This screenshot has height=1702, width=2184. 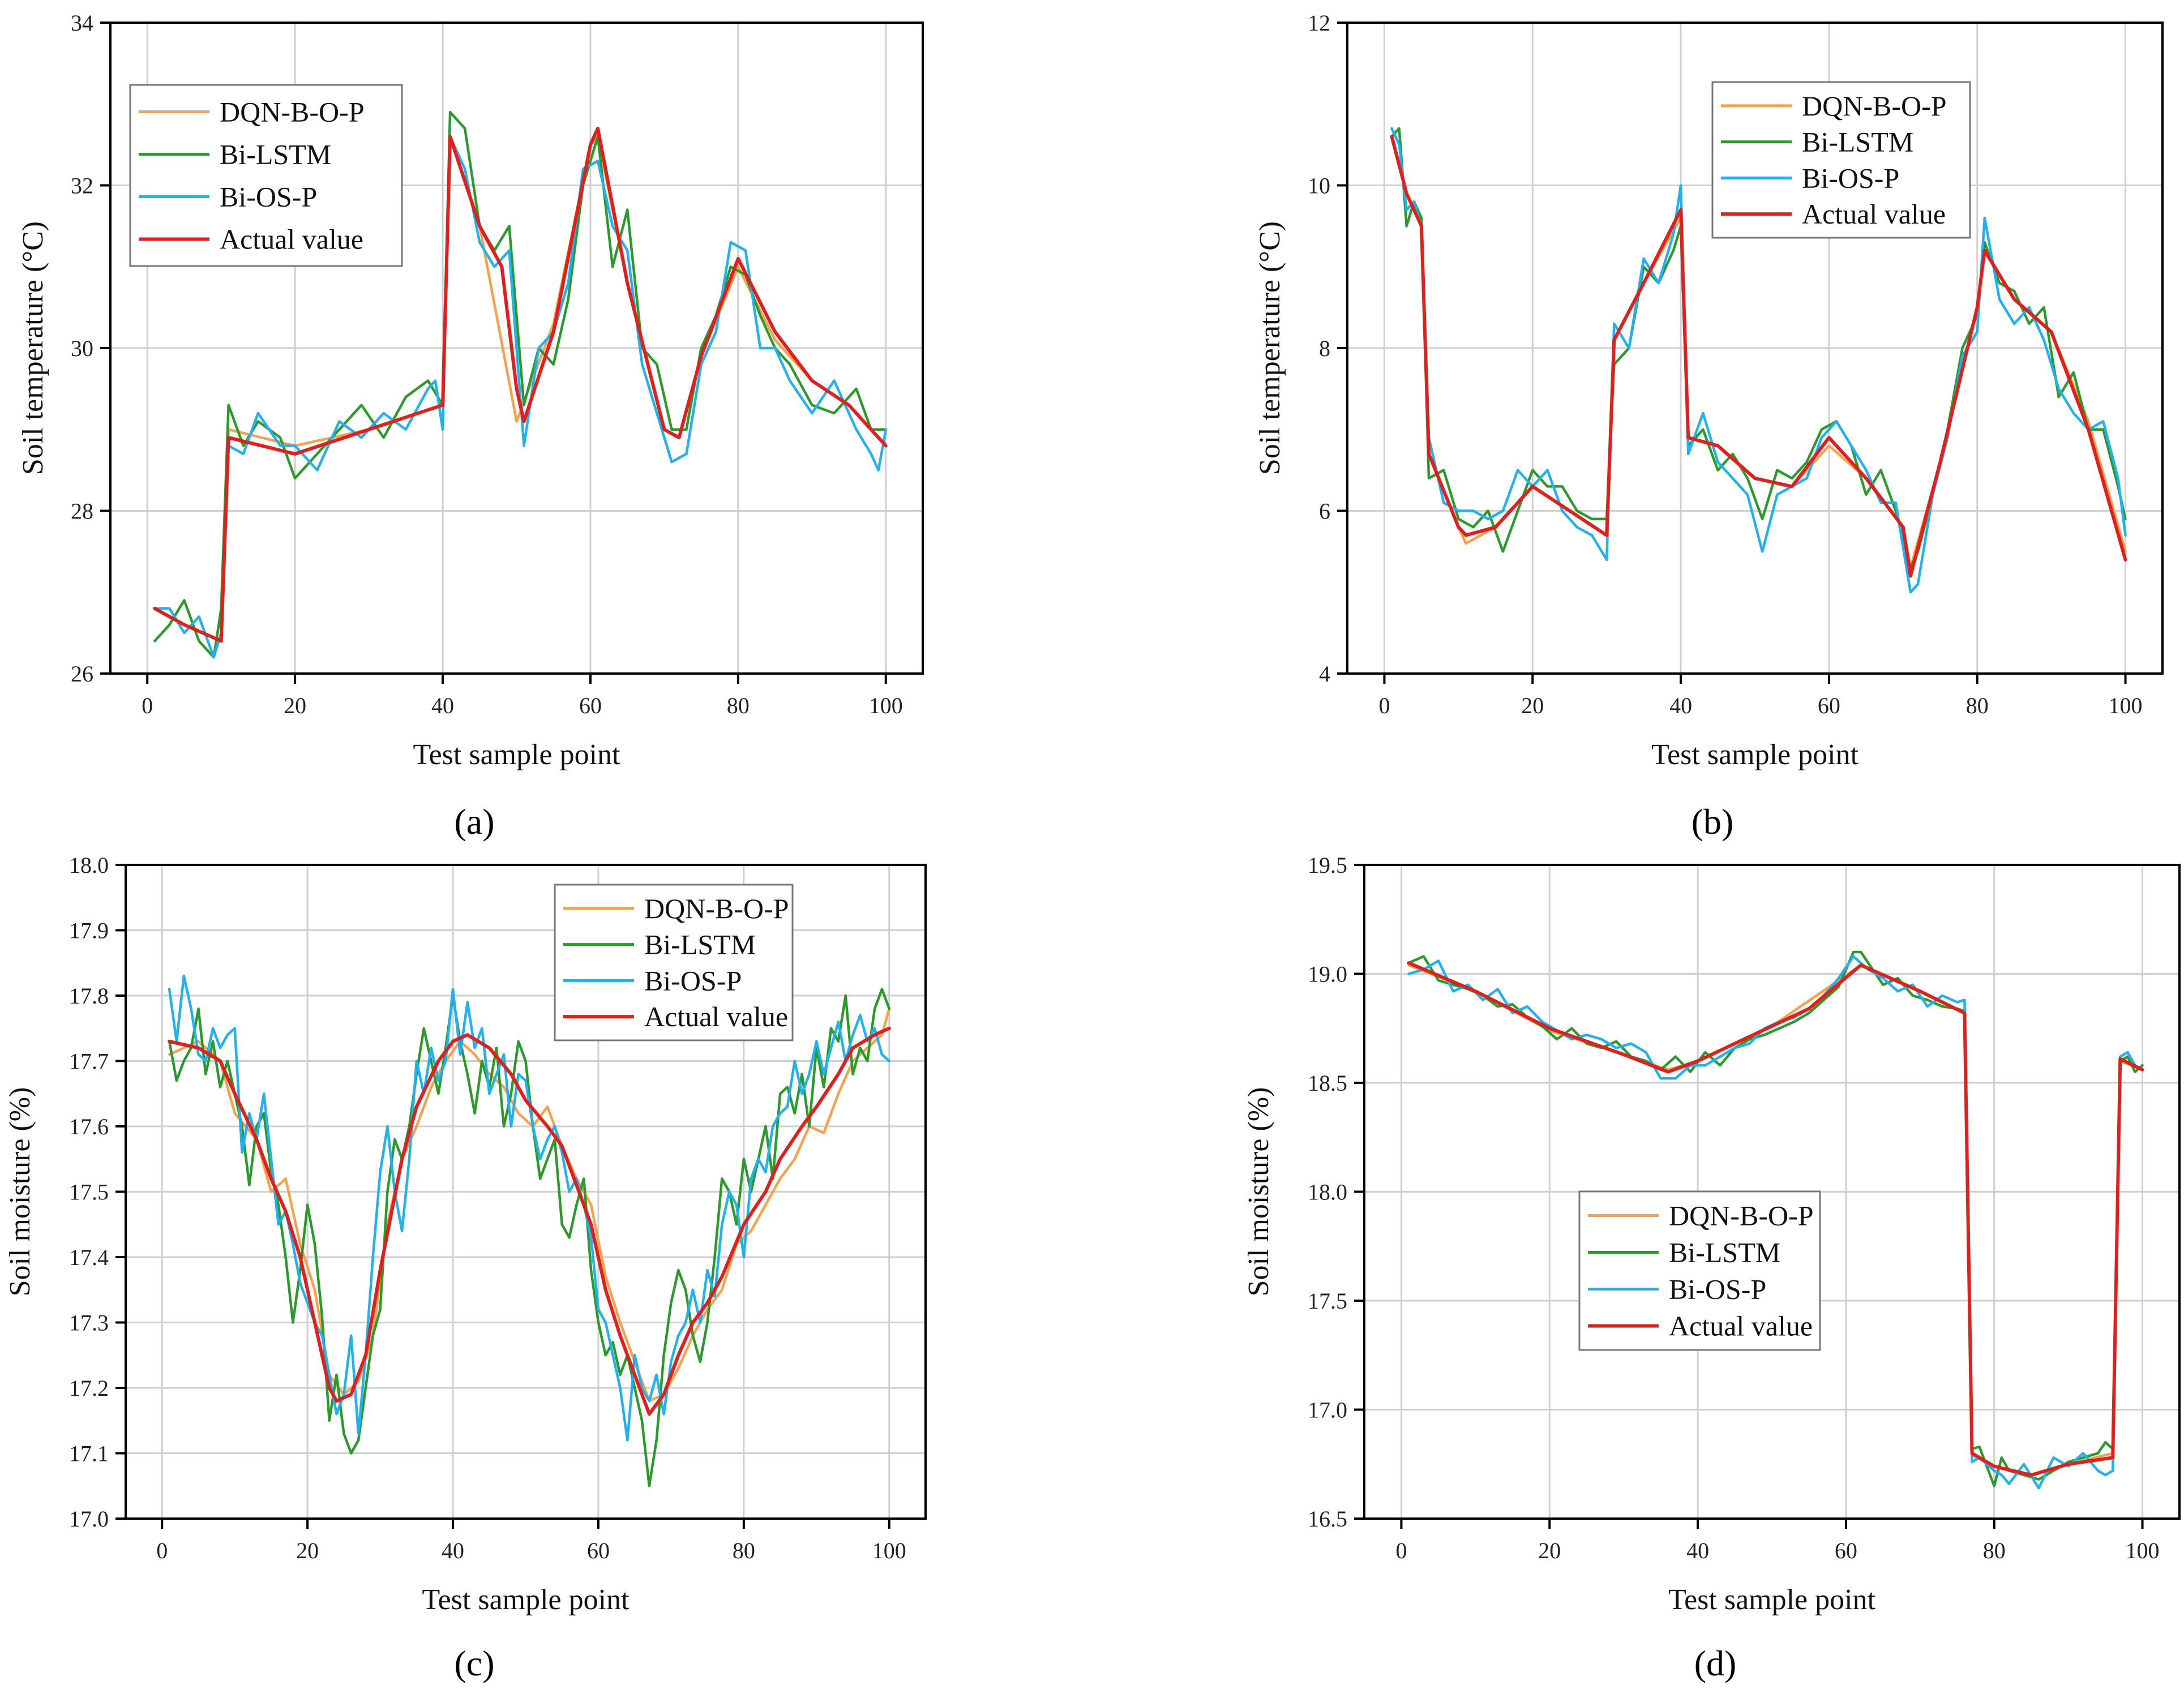 What do you see at coordinates (82, 186) in the screenshot?
I see `y-tick-label: 32` at bounding box center [82, 186].